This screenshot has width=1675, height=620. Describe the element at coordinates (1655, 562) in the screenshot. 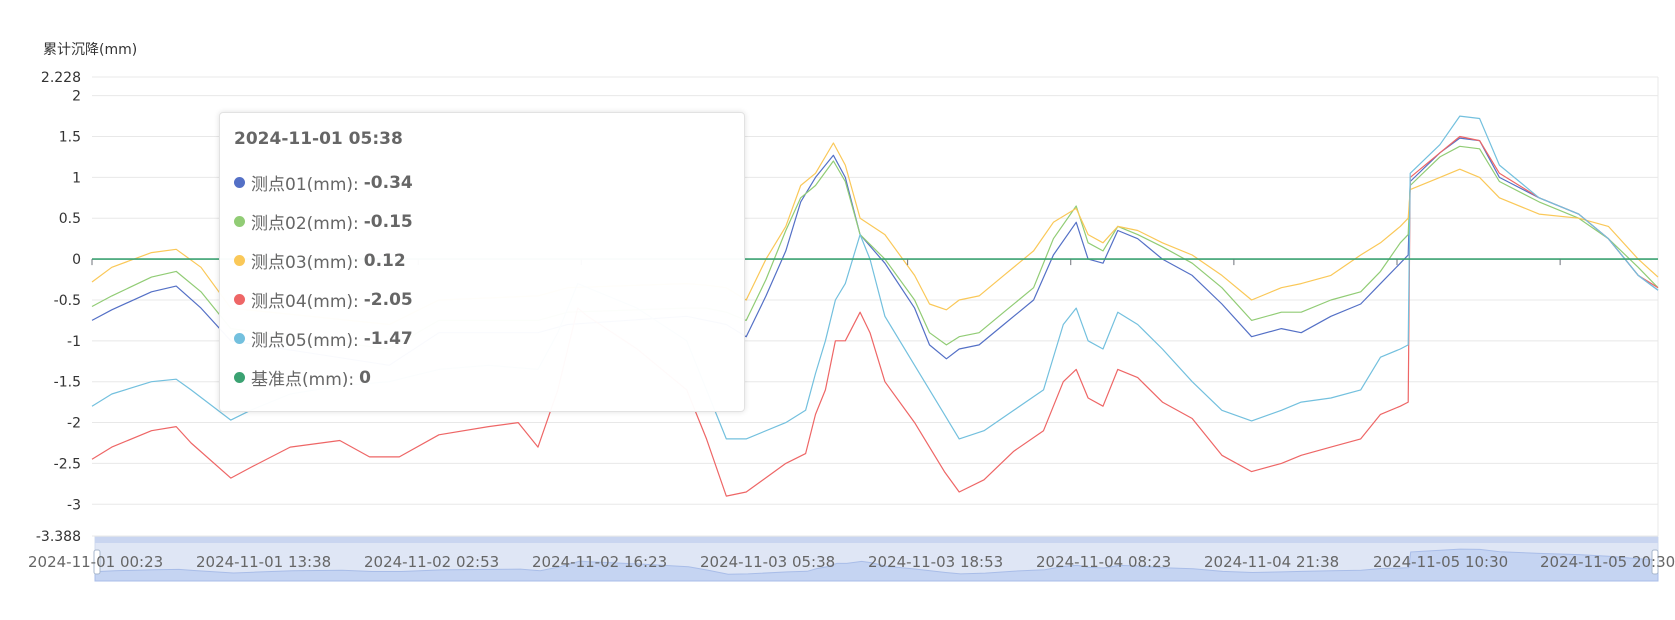

I see `zoom-handle-right` at that location.